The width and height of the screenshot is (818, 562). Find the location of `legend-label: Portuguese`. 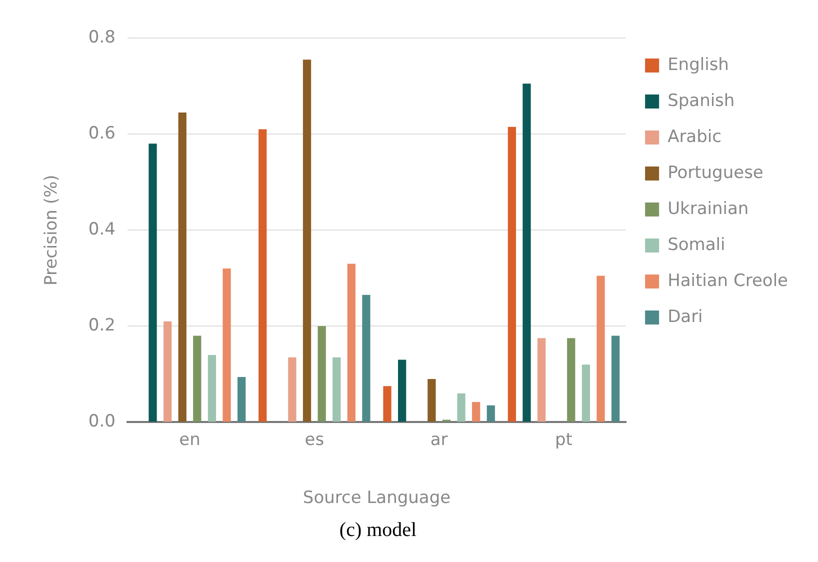

legend-label: Portuguese is located at coordinates (716, 172).